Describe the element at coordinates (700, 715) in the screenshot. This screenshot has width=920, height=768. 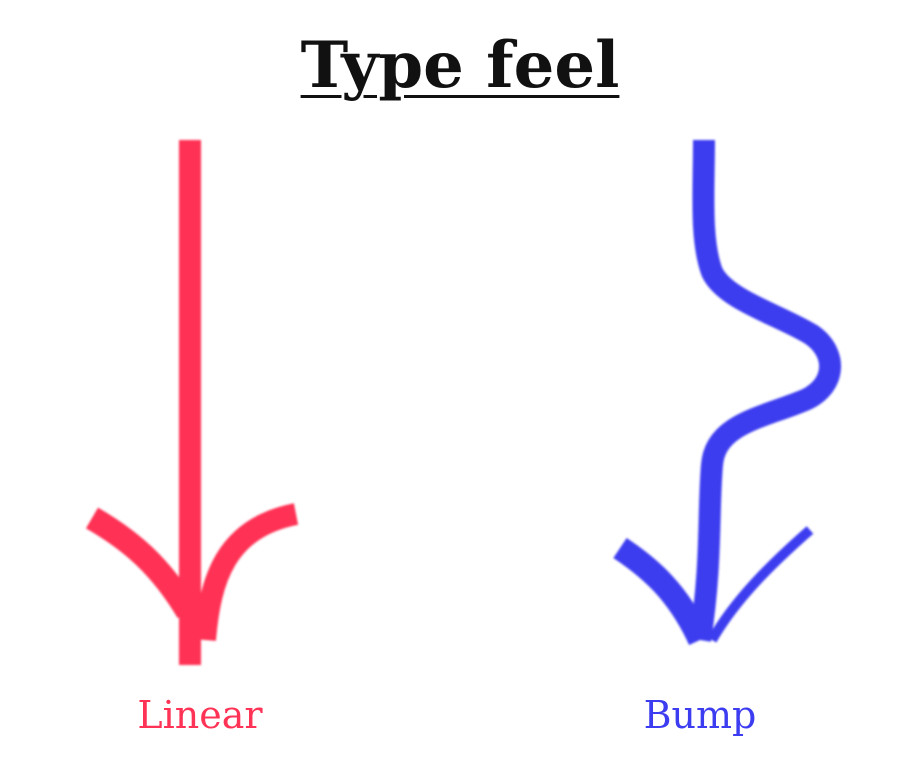
I see `bump-label: Bump` at that location.